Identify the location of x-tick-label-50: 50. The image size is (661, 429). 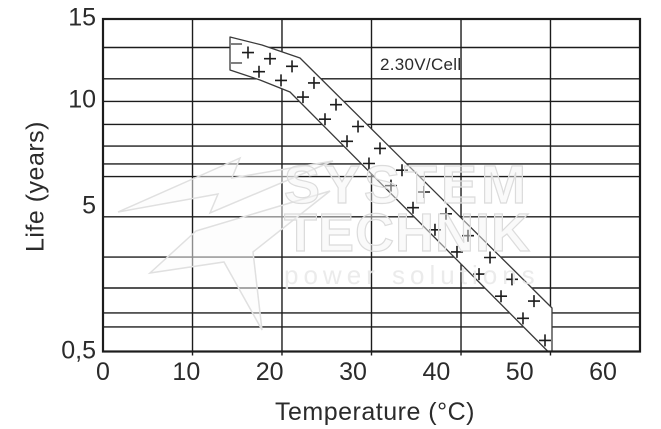
(519, 371).